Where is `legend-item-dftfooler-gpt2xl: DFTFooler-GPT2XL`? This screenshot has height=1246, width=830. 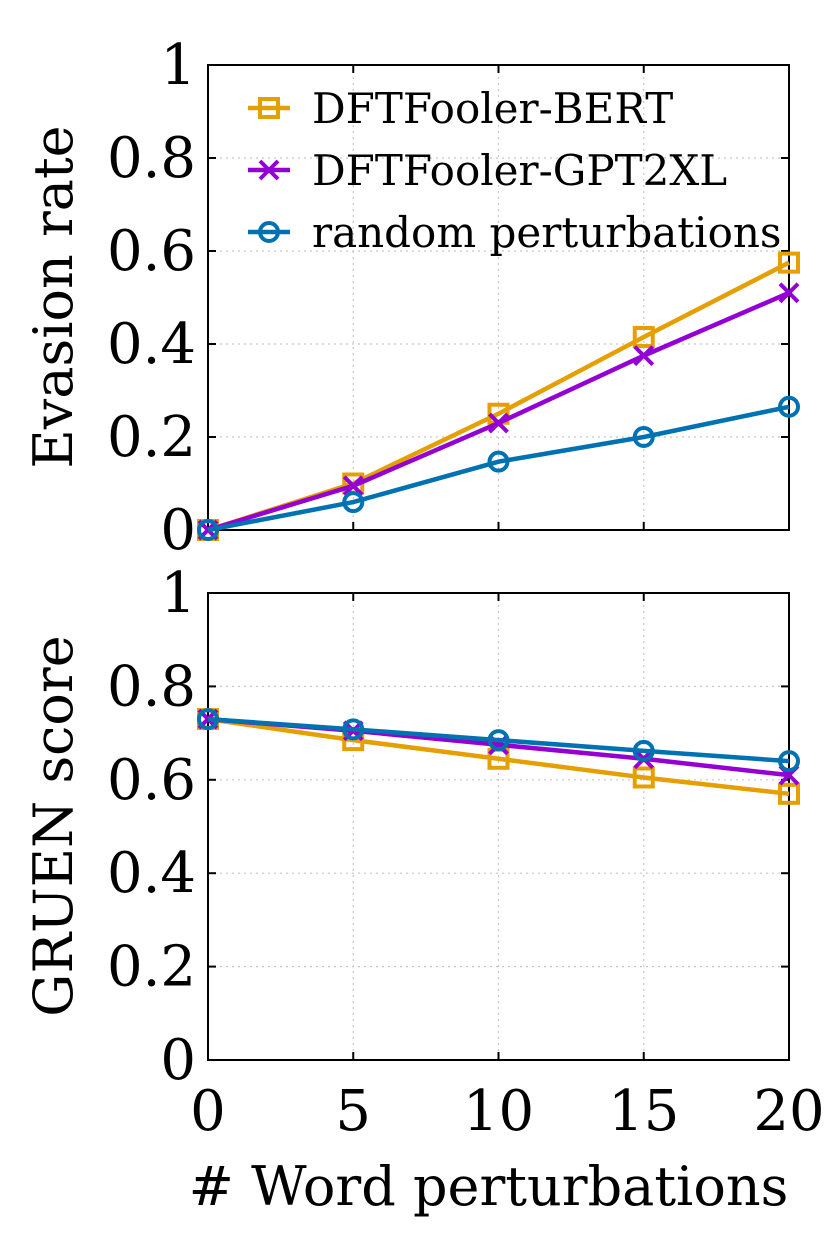
legend-item-dftfooler-gpt2xl: DFTFooler-GPT2XL is located at coordinates (487, 170).